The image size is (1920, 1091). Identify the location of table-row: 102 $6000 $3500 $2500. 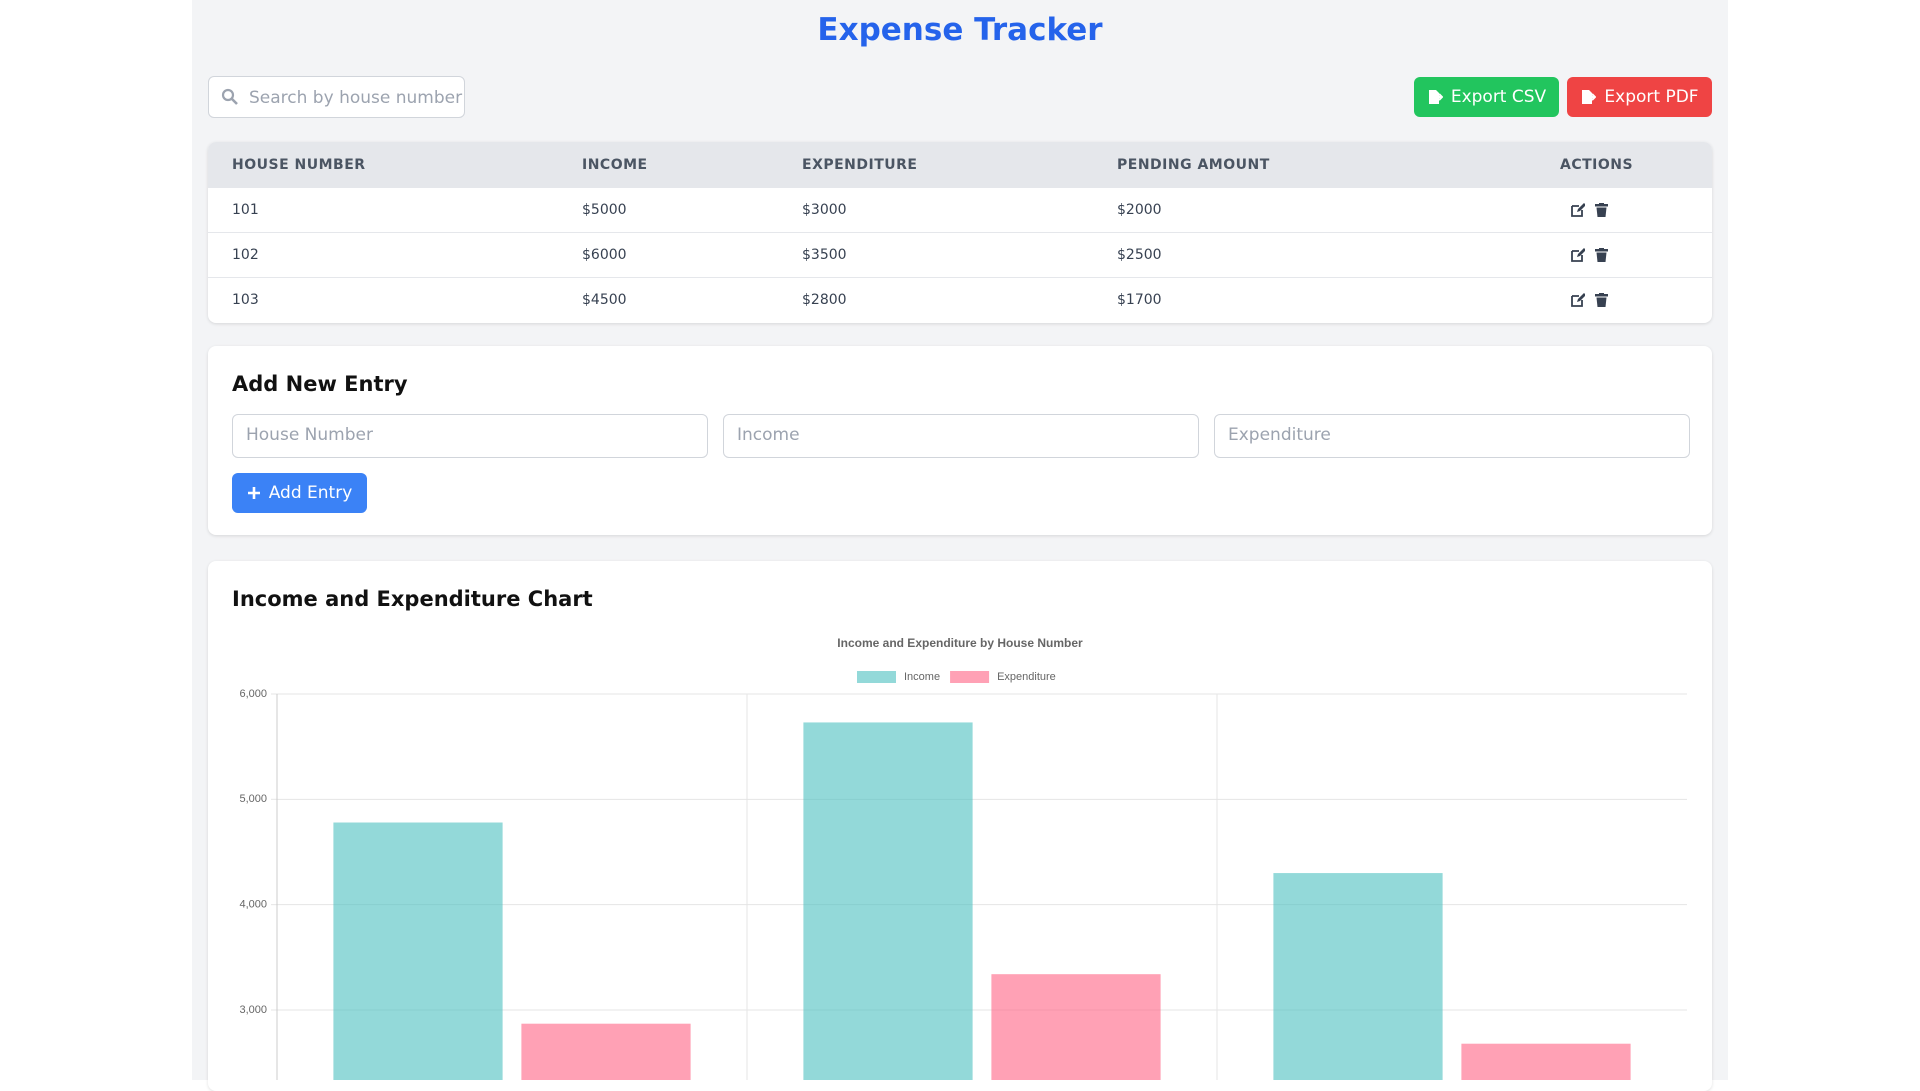
(960, 255).